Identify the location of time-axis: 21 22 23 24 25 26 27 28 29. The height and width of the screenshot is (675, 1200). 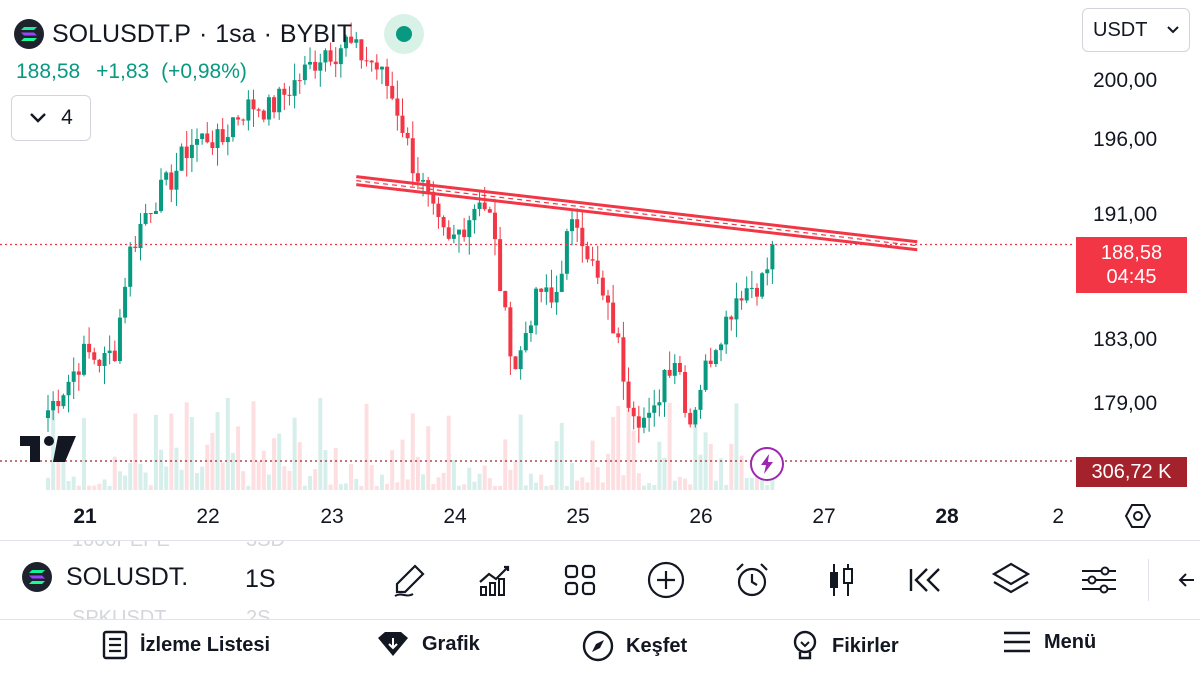
(600, 515).